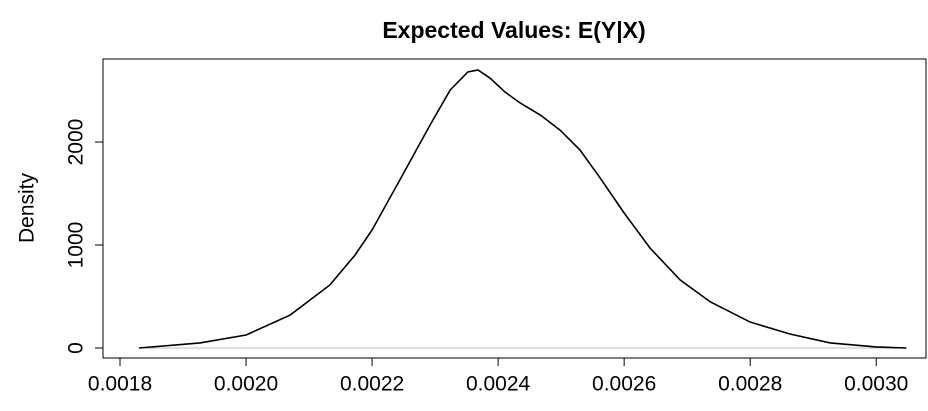  Describe the element at coordinates (750, 384) in the screenshot. I see `x-tick-label: 0.0028` at that location.